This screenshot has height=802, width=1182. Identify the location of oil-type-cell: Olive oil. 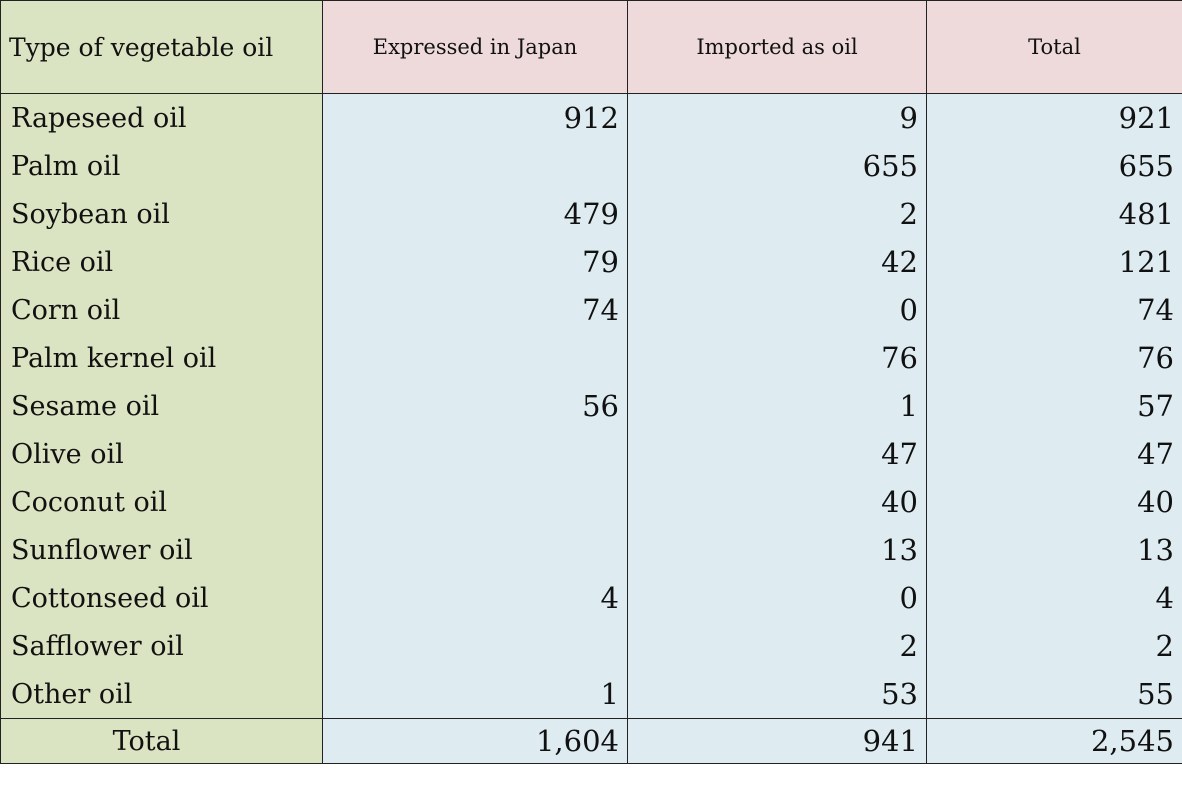
(161, 454).